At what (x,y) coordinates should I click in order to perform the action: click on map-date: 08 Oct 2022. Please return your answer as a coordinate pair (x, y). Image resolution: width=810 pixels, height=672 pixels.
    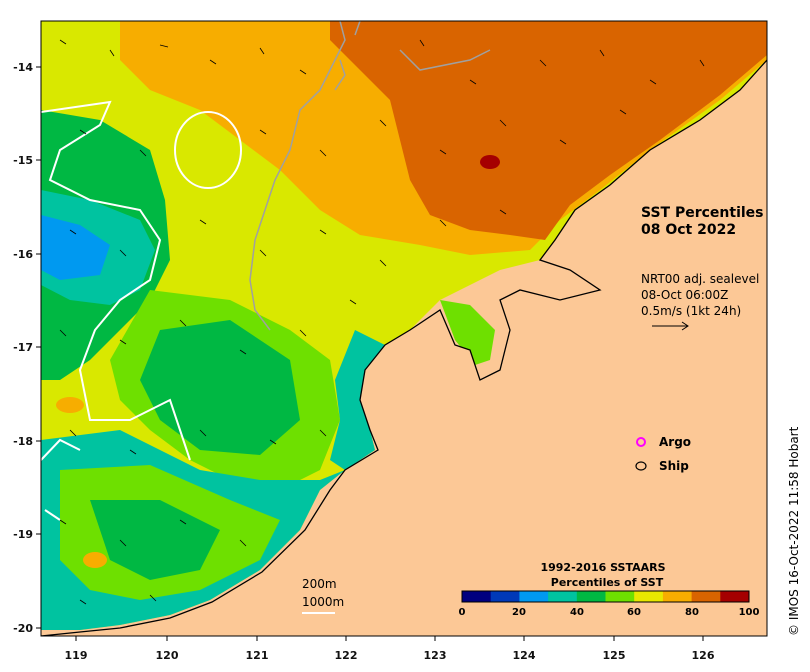
    Looking at the image, I should click on (688, 230).